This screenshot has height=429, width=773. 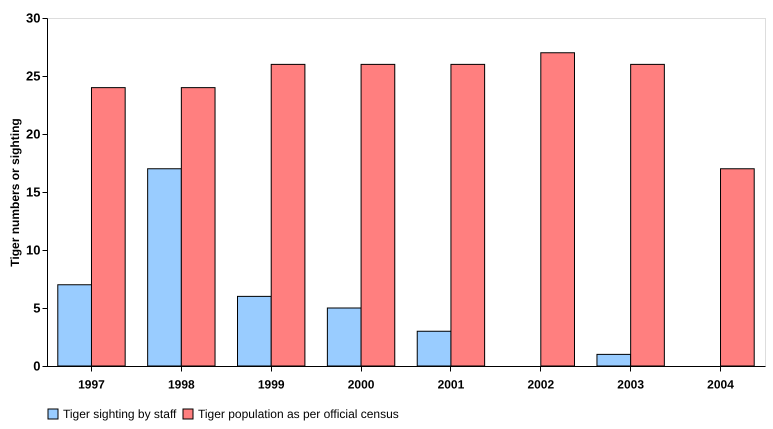 I want to click on y-tick-label: 10, so click(x=33, y=250).